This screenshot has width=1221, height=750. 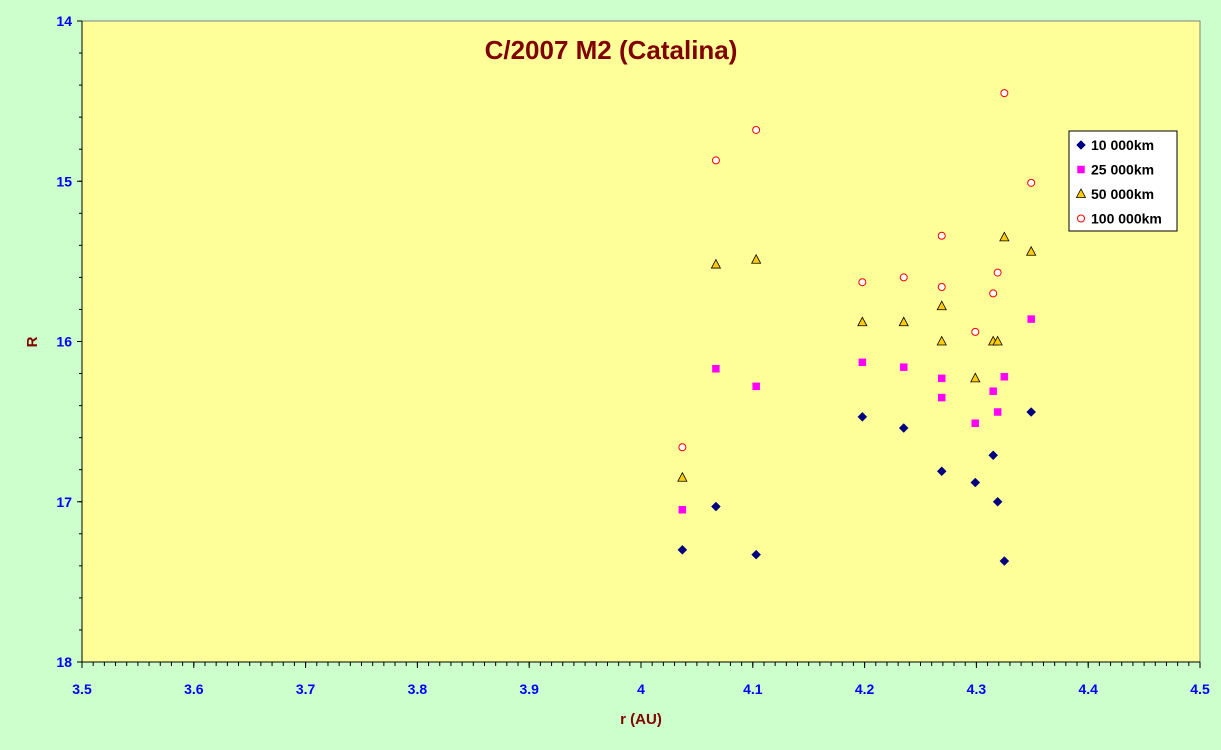 I want to click on x-tick-label: 3.9, so click(x=529, y=689).